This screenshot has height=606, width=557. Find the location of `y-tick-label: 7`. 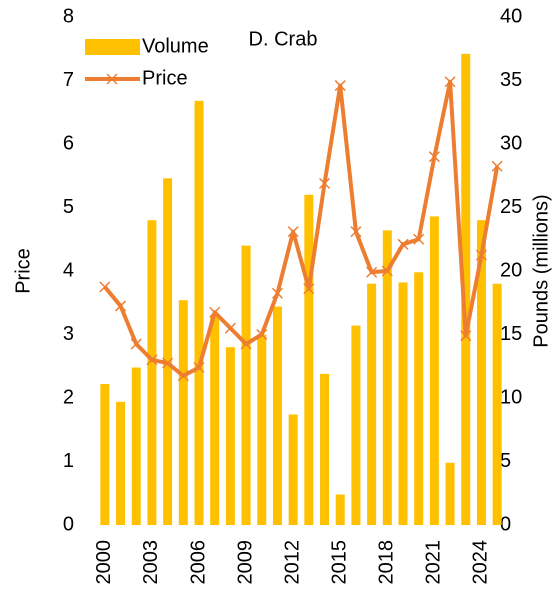

y-tick-label: 7 is located at coordinates (68, 80).